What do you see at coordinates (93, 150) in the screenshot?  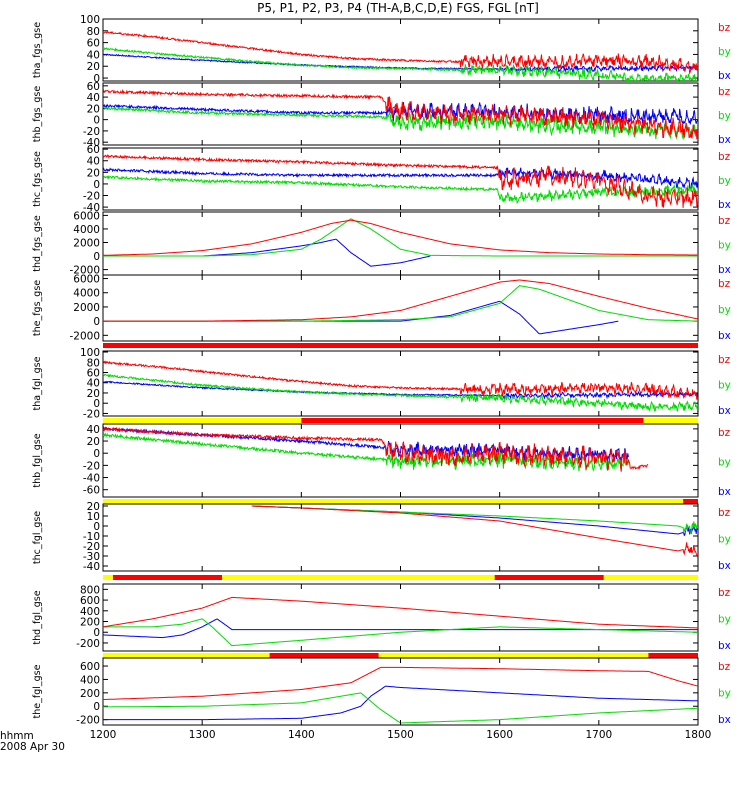 I see `y-tick-label: 60` at bounding box center [93, 150].